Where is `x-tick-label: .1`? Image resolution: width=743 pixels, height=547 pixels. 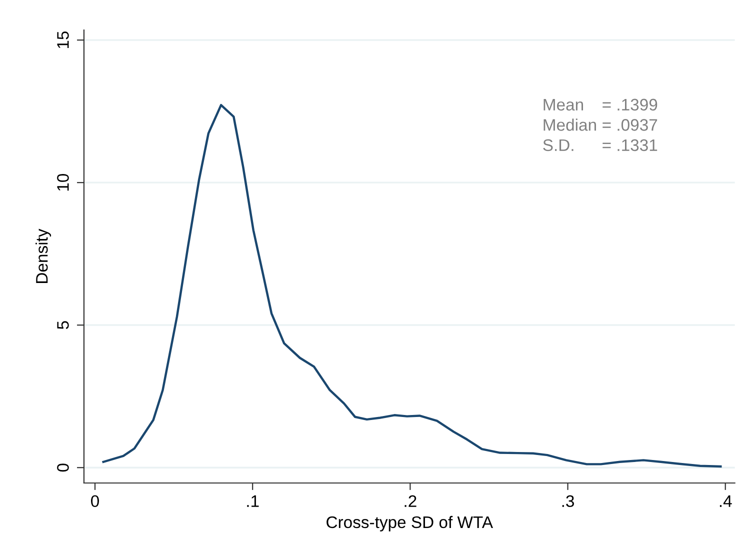
x-tick-label: .1 is located at coordinates (253, 501).